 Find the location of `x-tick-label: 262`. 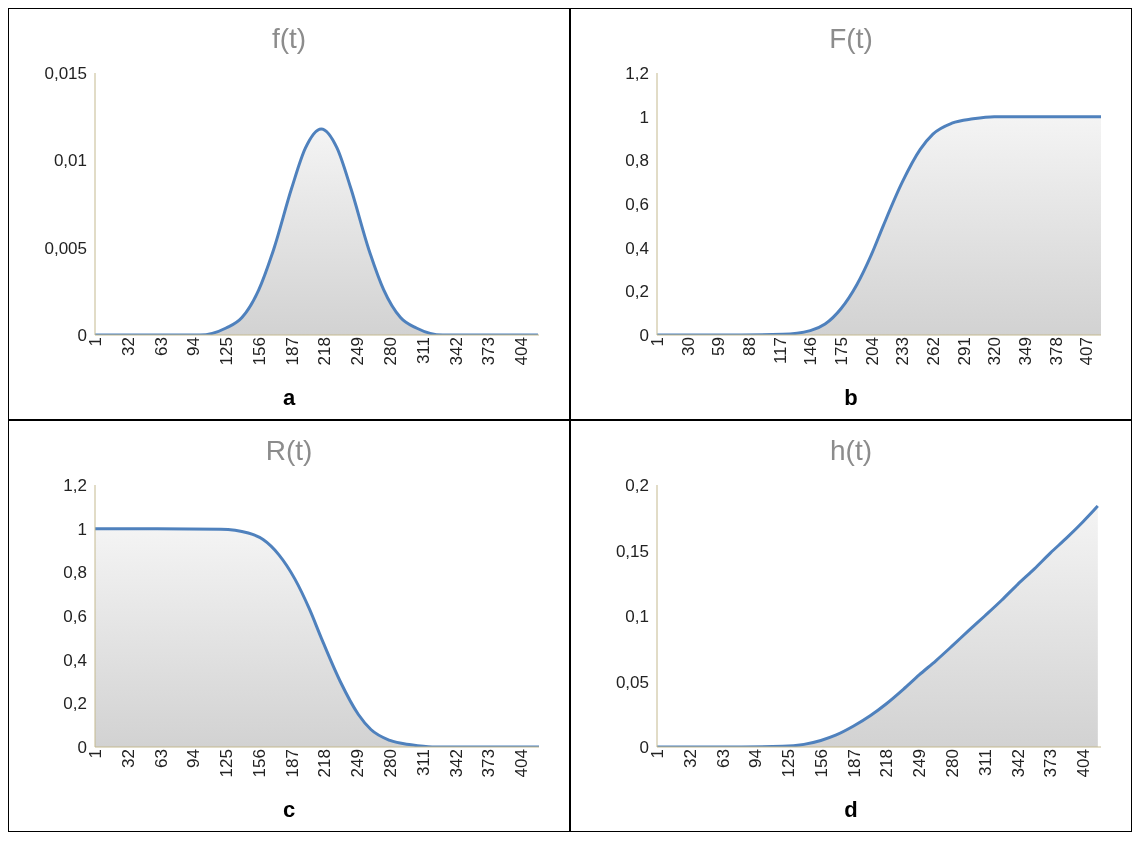

x-tick-label: 262 is located at coordinates (933, 351).